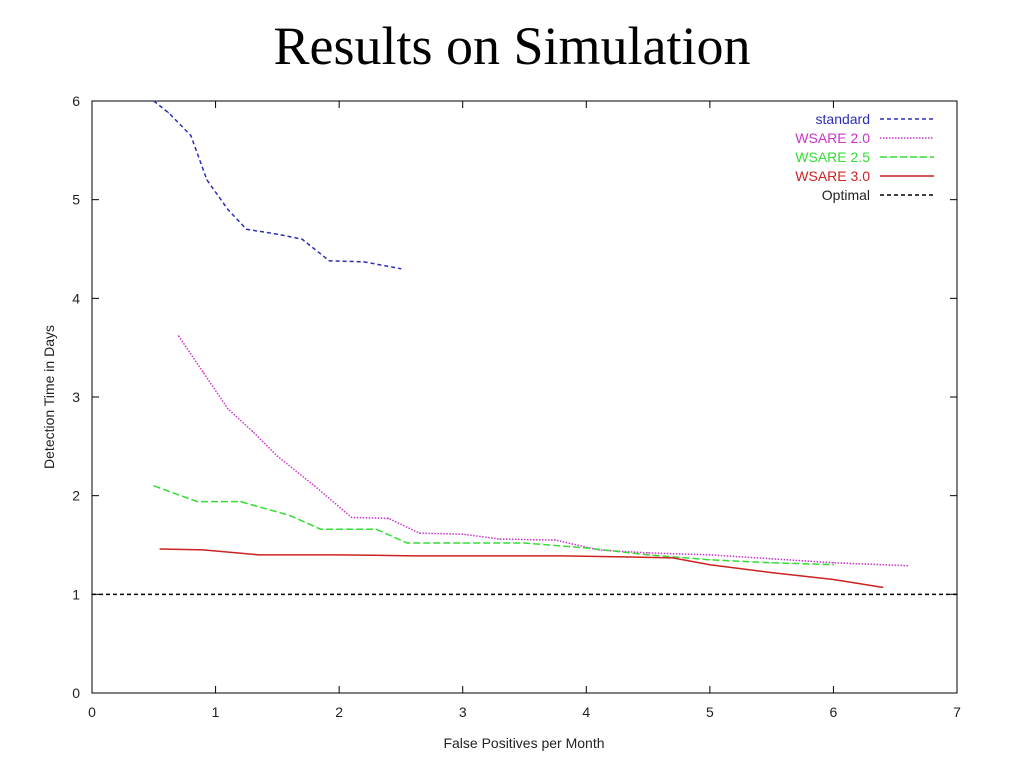  I want to click on series-wsare-3-0-line, so click(521, 568).